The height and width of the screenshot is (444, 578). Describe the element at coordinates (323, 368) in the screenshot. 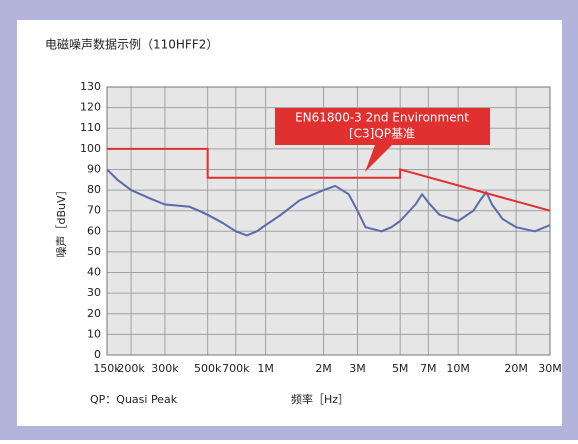

I see `x-tick-label: 2M` at that location.